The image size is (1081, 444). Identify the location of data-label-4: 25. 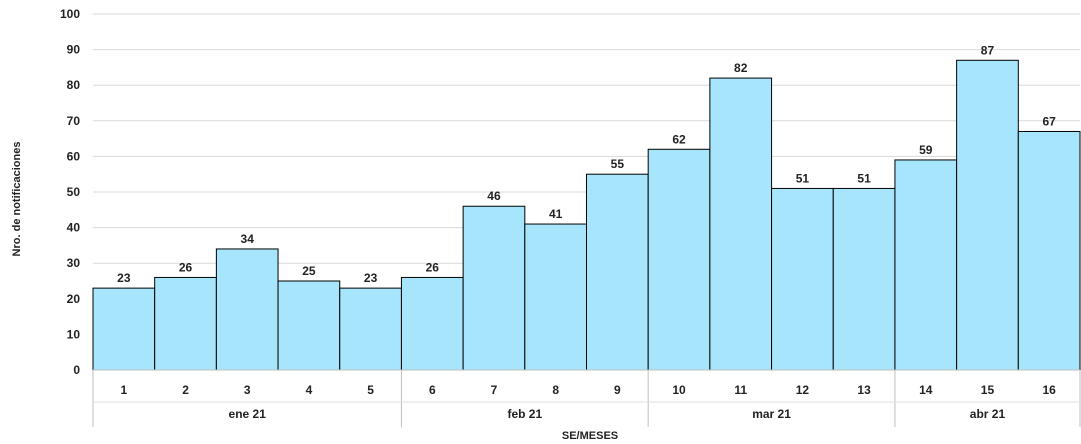
(309, 271).